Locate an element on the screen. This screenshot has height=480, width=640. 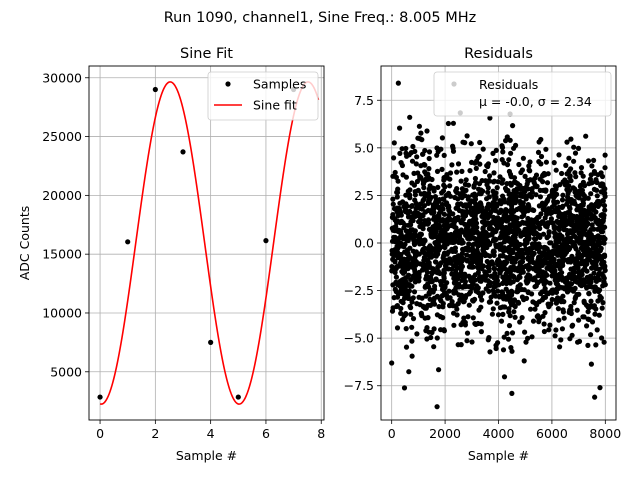
y-tick-label: 2.5 is located at coordinates (364, 195).